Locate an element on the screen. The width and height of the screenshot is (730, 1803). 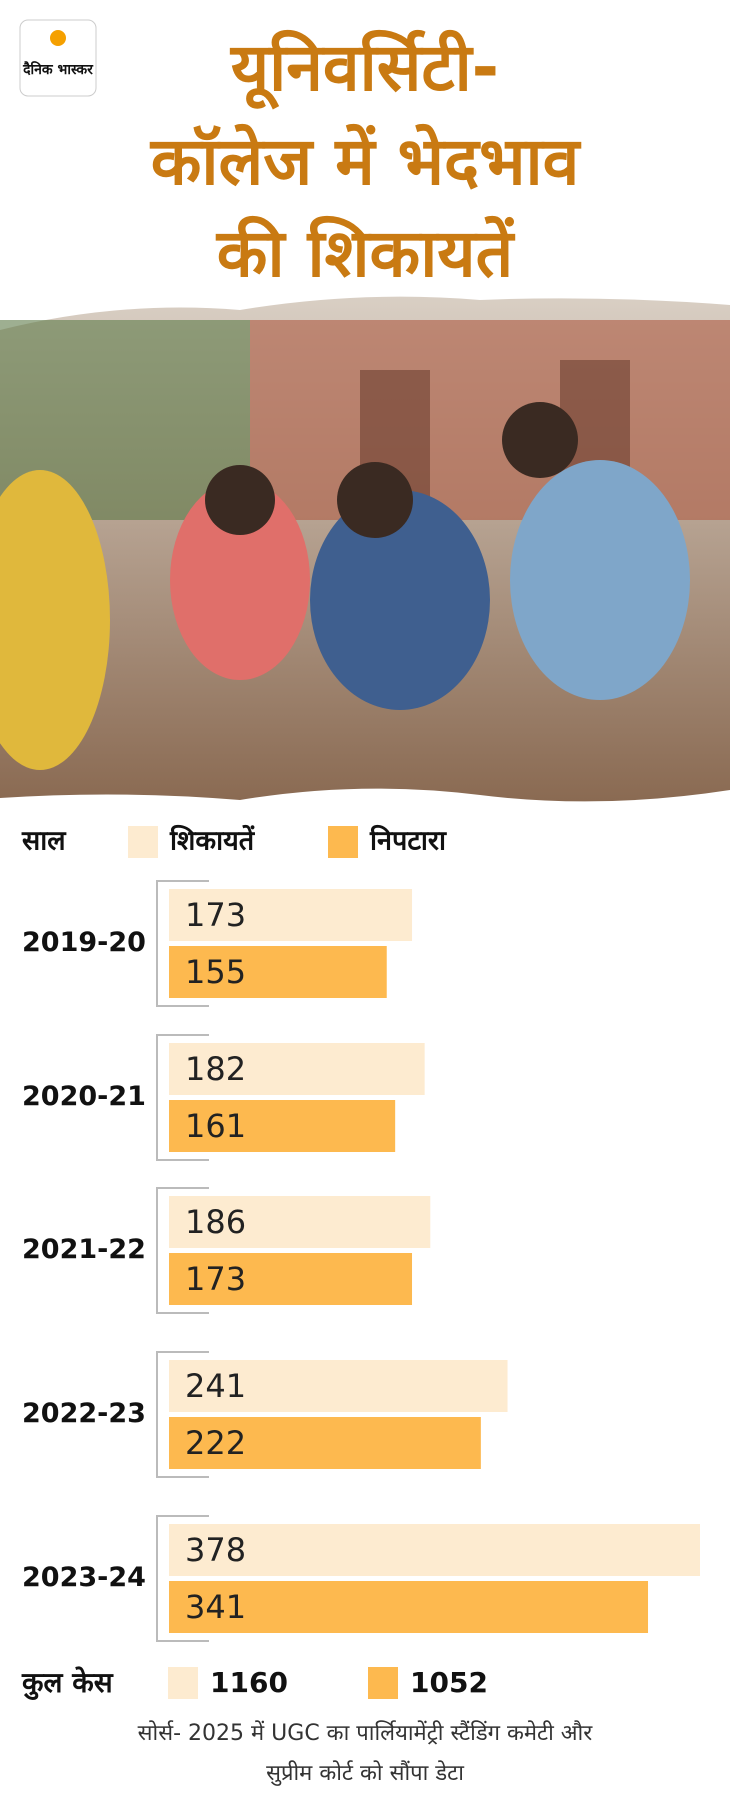
data-label: 241 is located at coordinates (215, 1386).